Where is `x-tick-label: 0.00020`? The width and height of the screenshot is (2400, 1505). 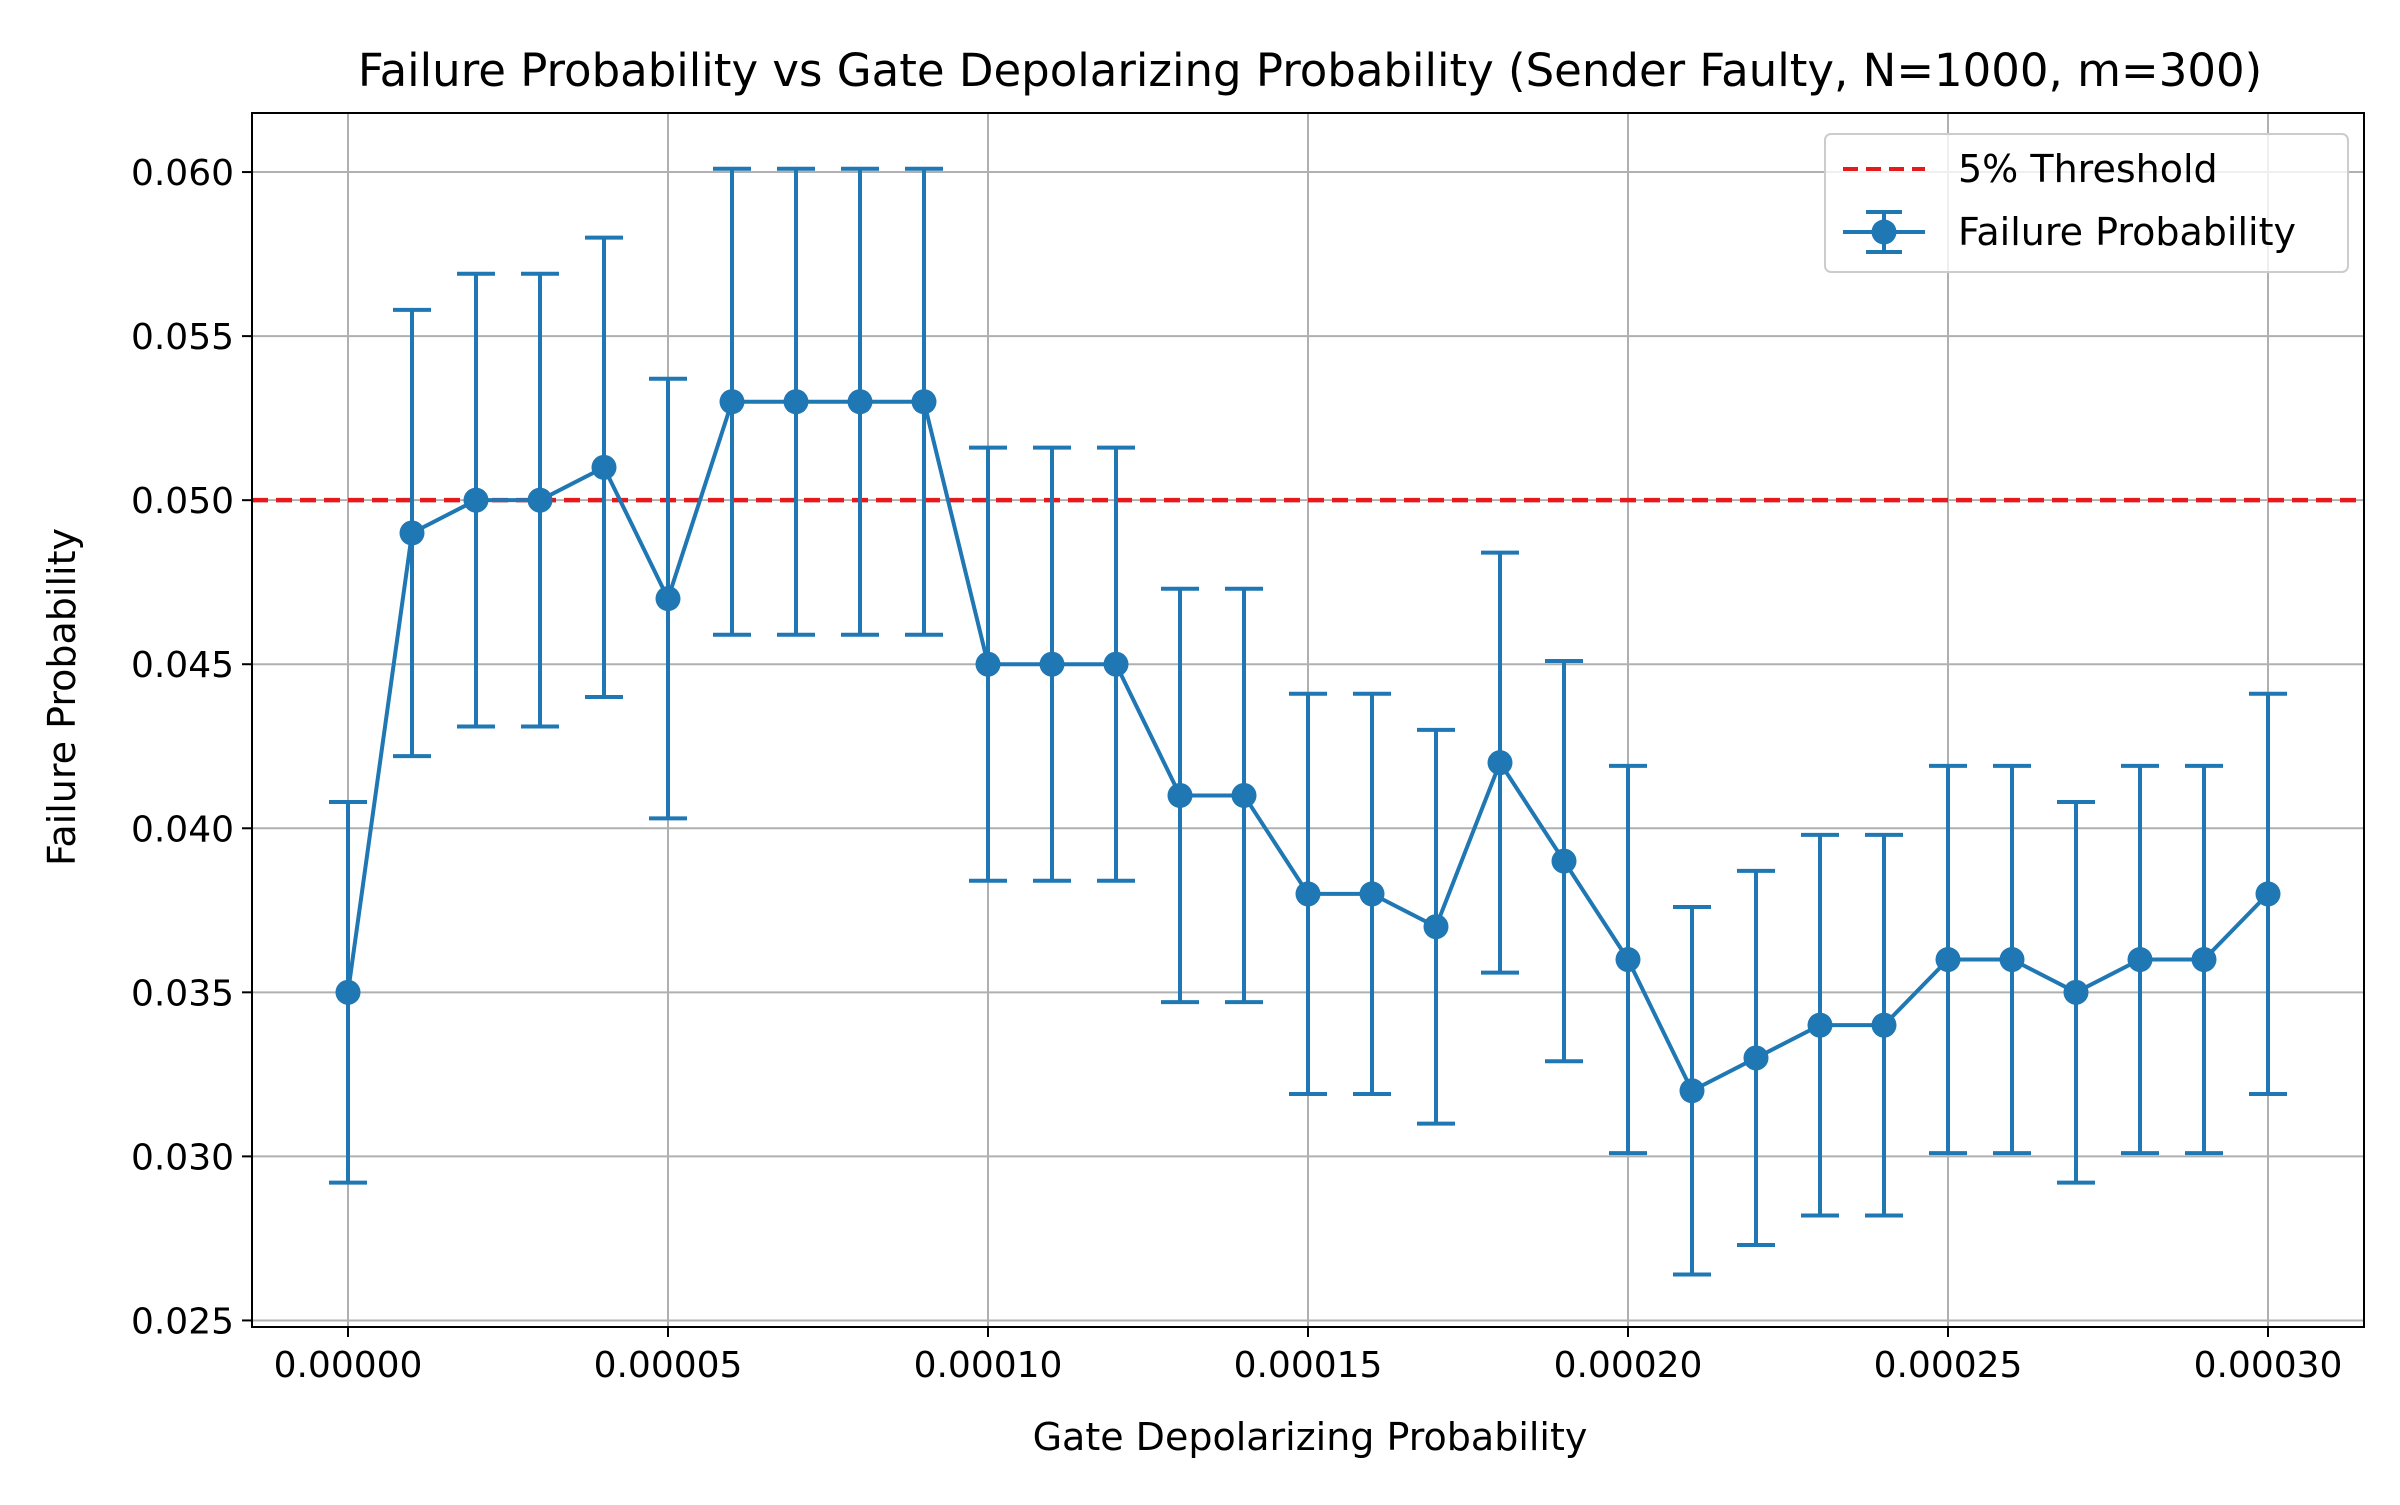 x-tick-label: 0.00020 is located at coordinates (1628, 1365).